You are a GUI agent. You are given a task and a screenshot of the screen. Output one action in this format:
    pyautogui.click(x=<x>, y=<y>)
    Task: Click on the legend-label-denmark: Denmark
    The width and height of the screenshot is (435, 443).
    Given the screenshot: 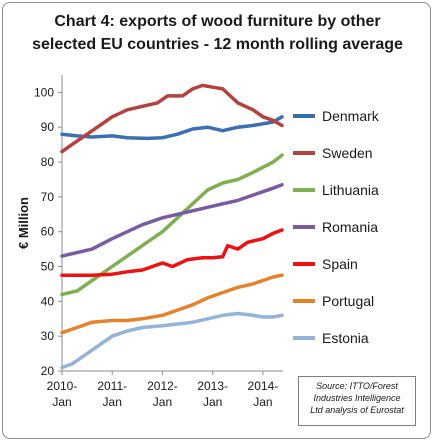 What is the action you would take?
    pyautogui.click(x=351, y=116)
    